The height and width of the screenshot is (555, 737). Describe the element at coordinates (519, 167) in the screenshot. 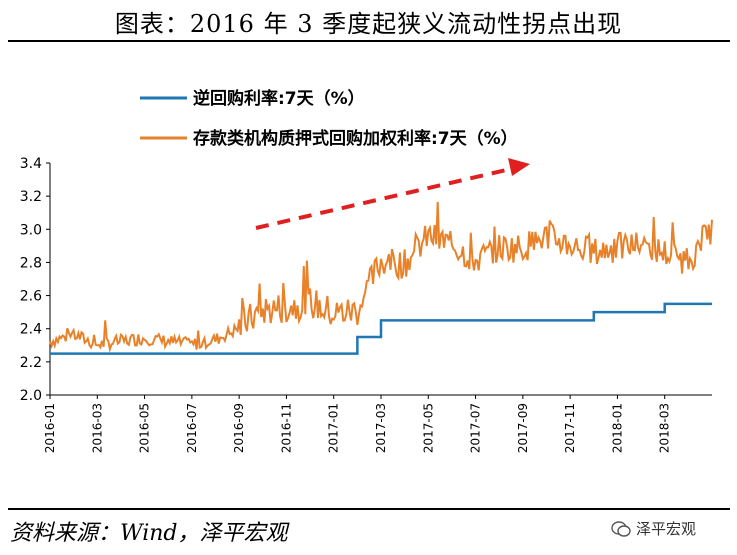

I see `trend-arrow-head` at that location.